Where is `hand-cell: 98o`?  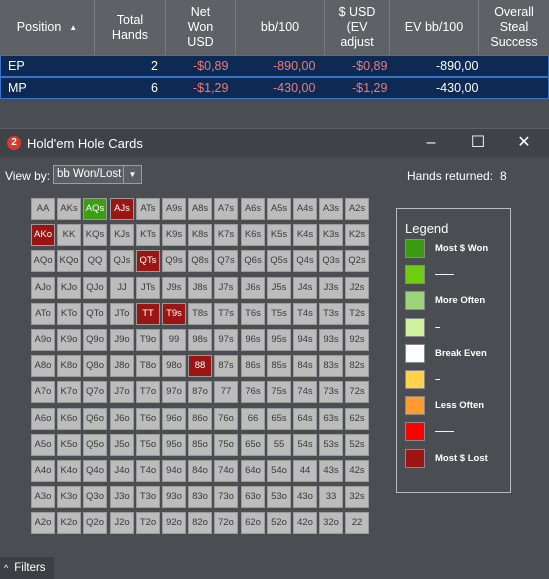 hand-cell: 98o is located at coordinates (174, 366).